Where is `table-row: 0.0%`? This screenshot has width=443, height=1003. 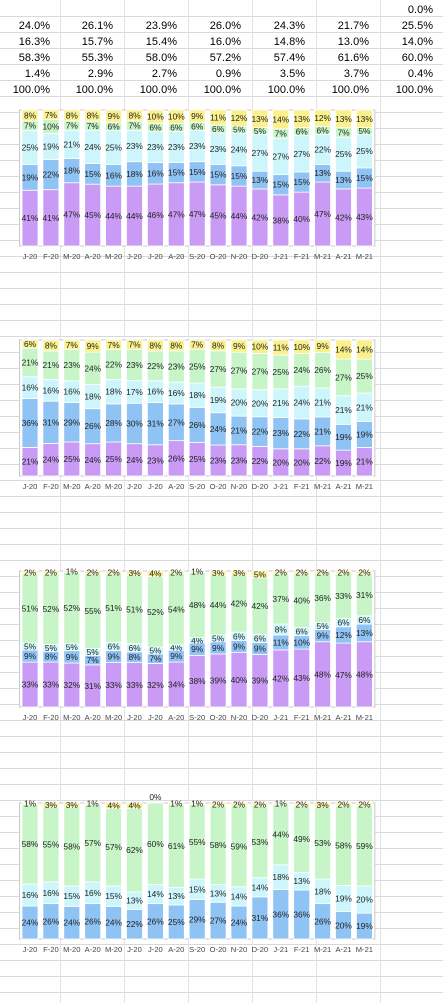 table-row: 0.0% is located at coordinates (221, 10).